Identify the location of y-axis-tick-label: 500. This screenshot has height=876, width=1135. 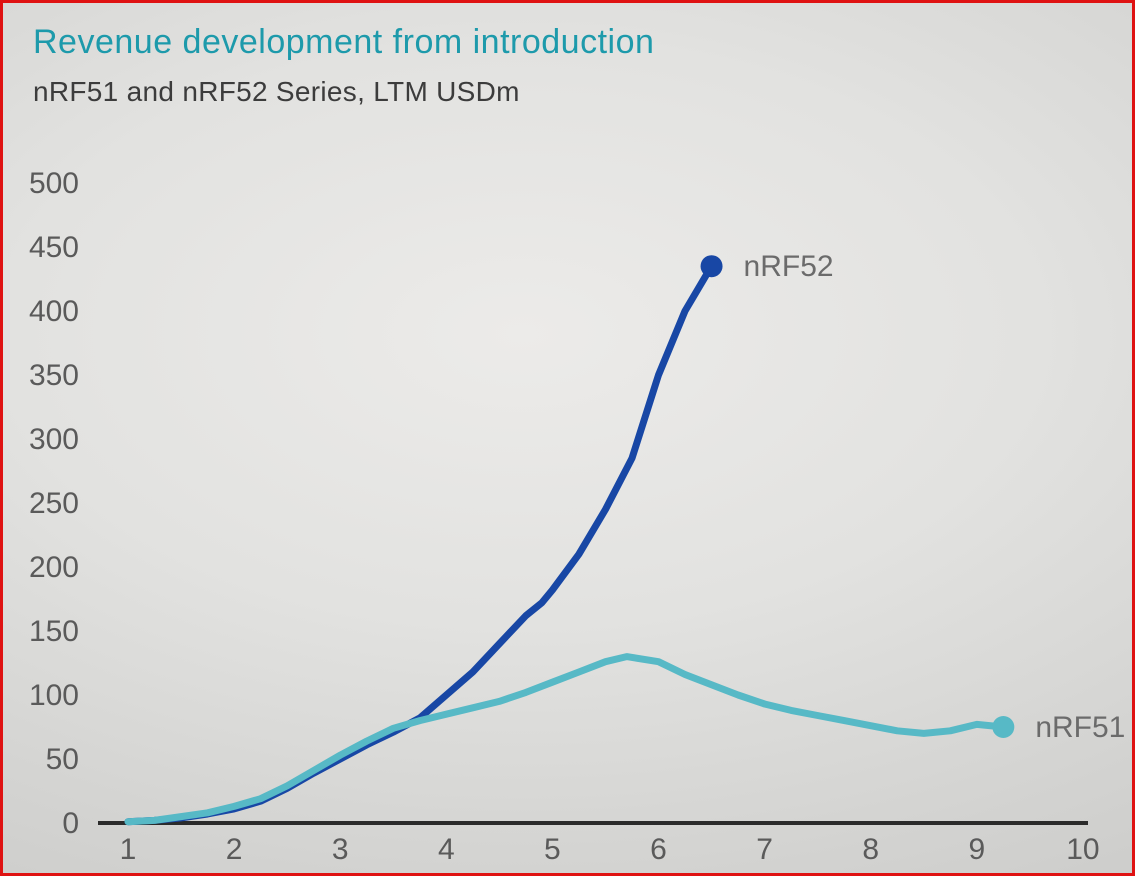
(54, 183).